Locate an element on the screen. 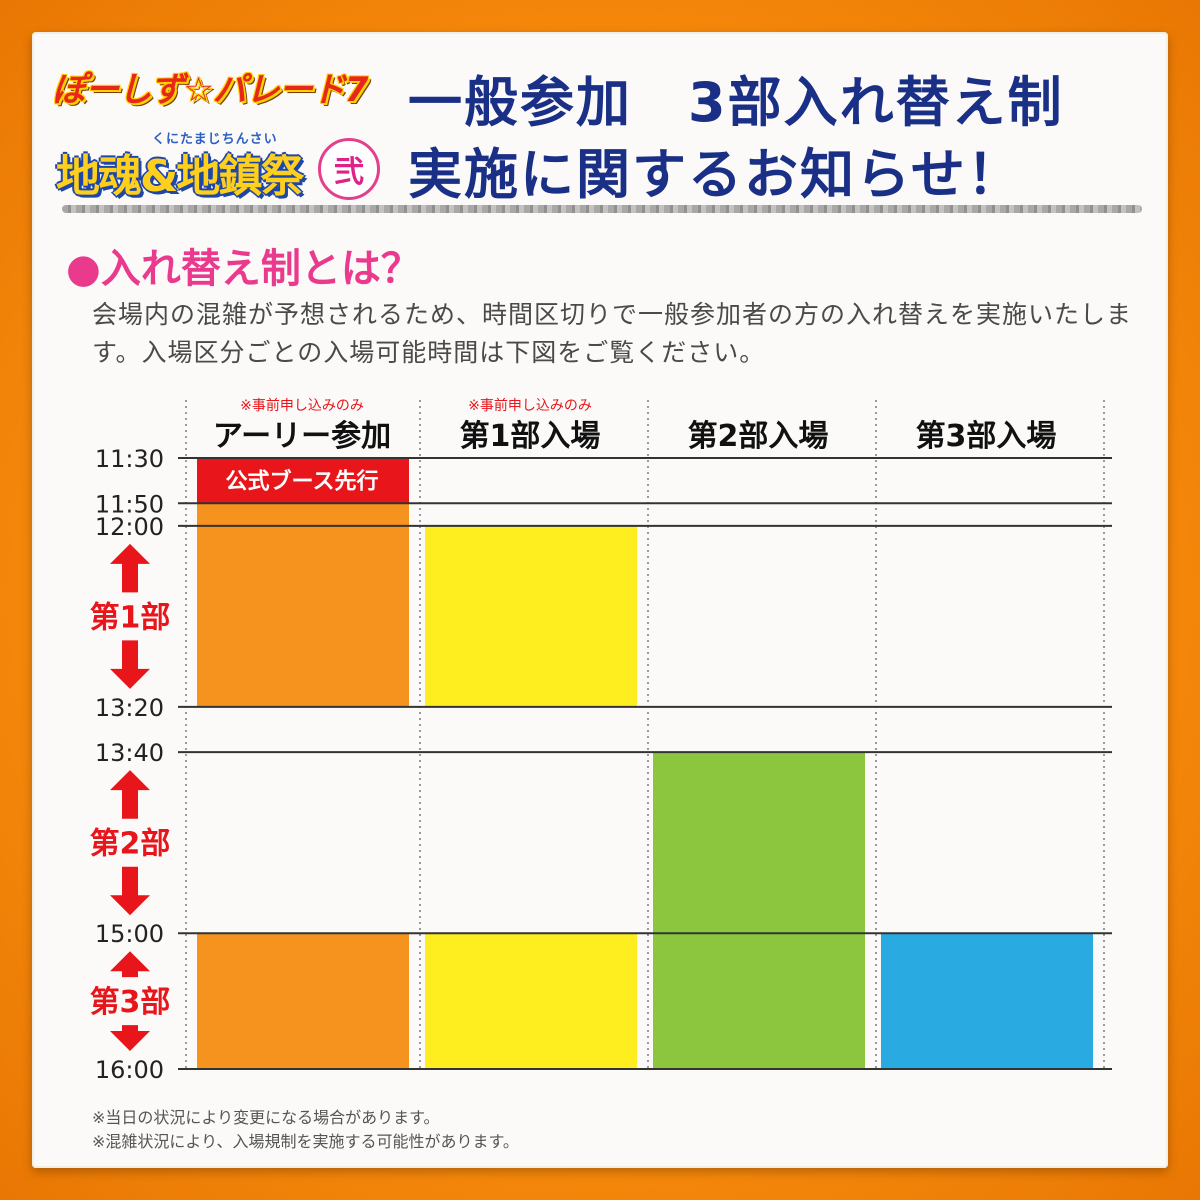 This screenshot has height=1200, width=1200. time-tick-label: 11:50 is located at coordinates (129, 504).